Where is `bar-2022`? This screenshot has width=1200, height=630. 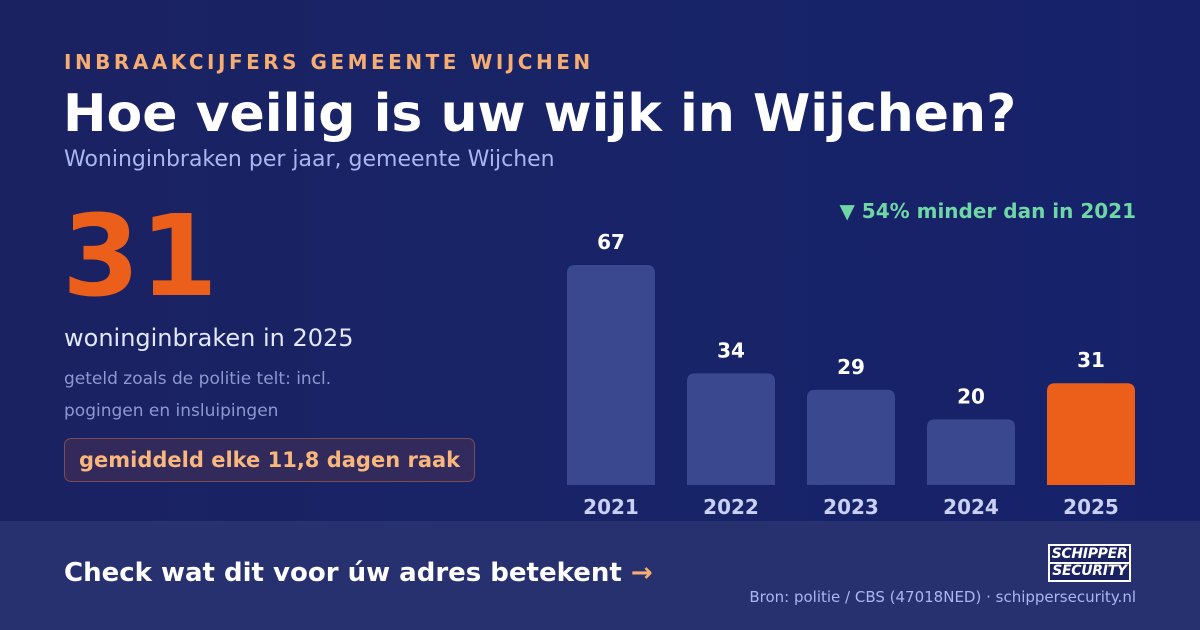
bar-2022 is located at coordinates (731, 429).